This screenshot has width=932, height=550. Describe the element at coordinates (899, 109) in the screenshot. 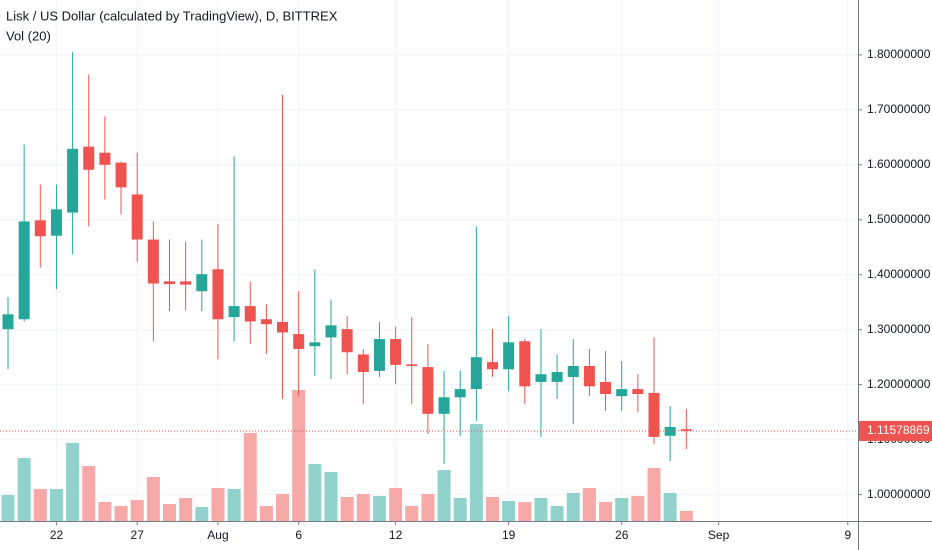

I see `y-tick-label: 1.70000000` at that location.